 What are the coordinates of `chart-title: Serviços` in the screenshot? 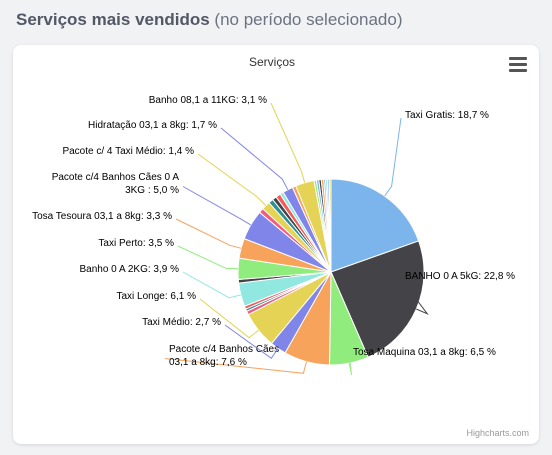 It's located at (272, 62).